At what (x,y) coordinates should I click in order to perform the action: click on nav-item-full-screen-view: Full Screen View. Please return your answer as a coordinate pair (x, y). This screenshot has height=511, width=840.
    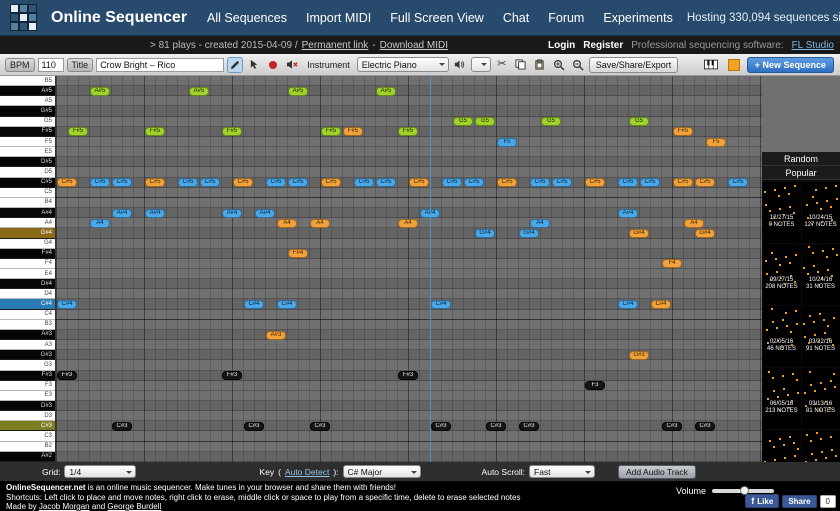
    Looking at the image, I should click on (437, 17).